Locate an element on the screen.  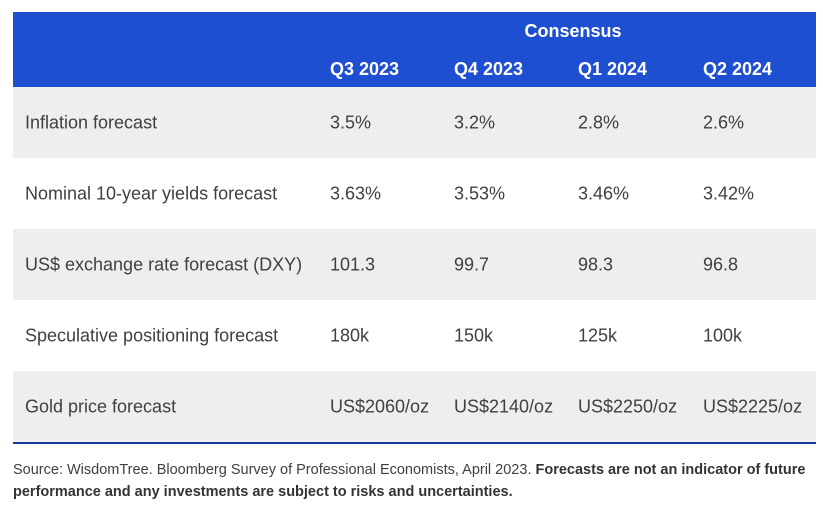
table-cell: 3.63% is located at coordinates (356, 193).